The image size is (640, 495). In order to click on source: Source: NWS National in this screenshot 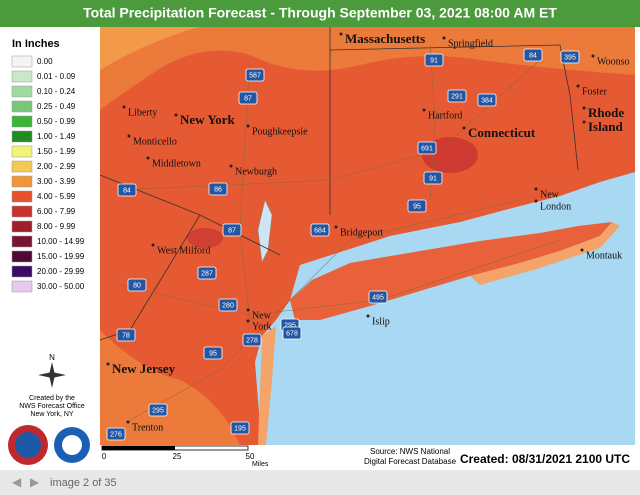, I will do `click(410, 451)`.